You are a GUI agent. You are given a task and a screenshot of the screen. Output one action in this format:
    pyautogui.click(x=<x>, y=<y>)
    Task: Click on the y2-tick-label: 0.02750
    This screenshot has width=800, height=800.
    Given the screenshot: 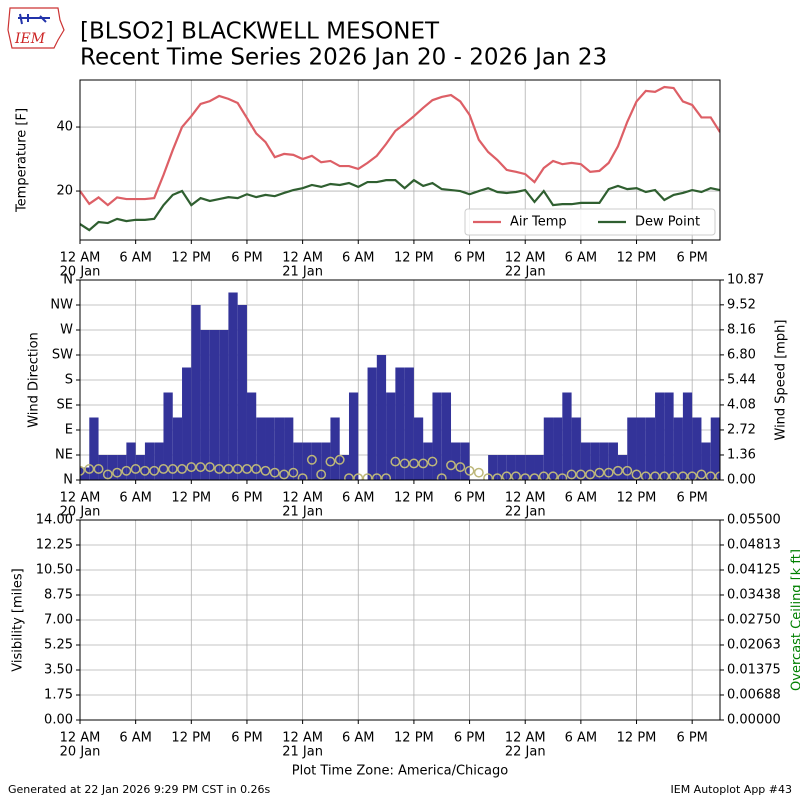 What is the action you would take?
    pyautogui.click(x=754, y=620)
    